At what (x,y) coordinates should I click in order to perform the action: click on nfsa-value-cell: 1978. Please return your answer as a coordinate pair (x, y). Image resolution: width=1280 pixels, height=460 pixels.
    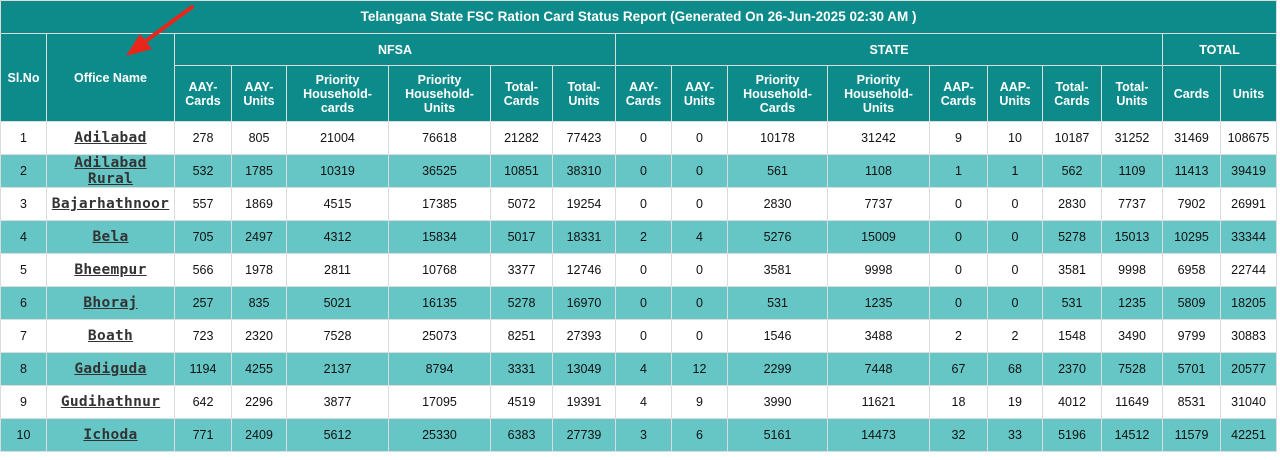
    Looking at the image, I should click on (259, 270).